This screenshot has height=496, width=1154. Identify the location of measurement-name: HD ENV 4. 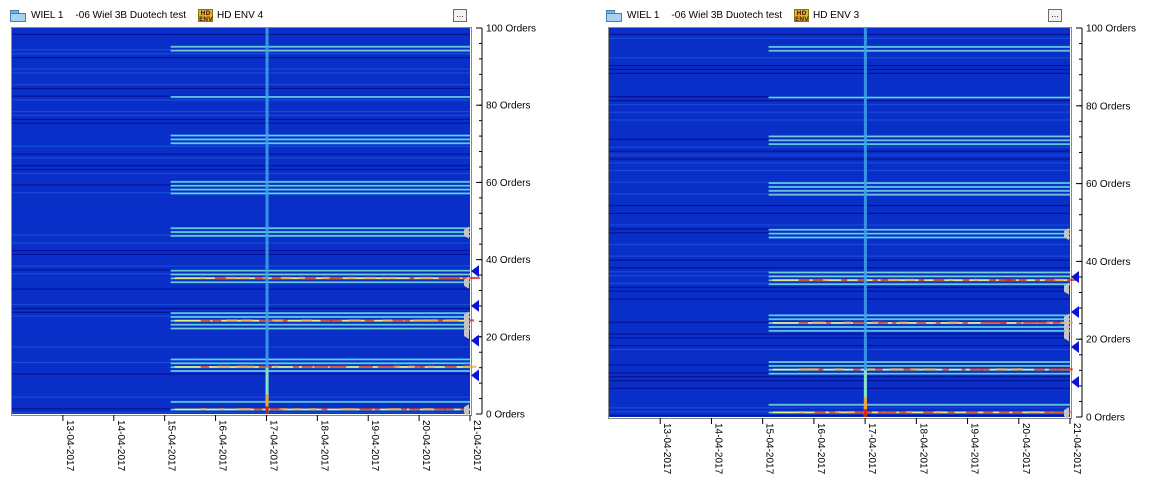
(240, 15).